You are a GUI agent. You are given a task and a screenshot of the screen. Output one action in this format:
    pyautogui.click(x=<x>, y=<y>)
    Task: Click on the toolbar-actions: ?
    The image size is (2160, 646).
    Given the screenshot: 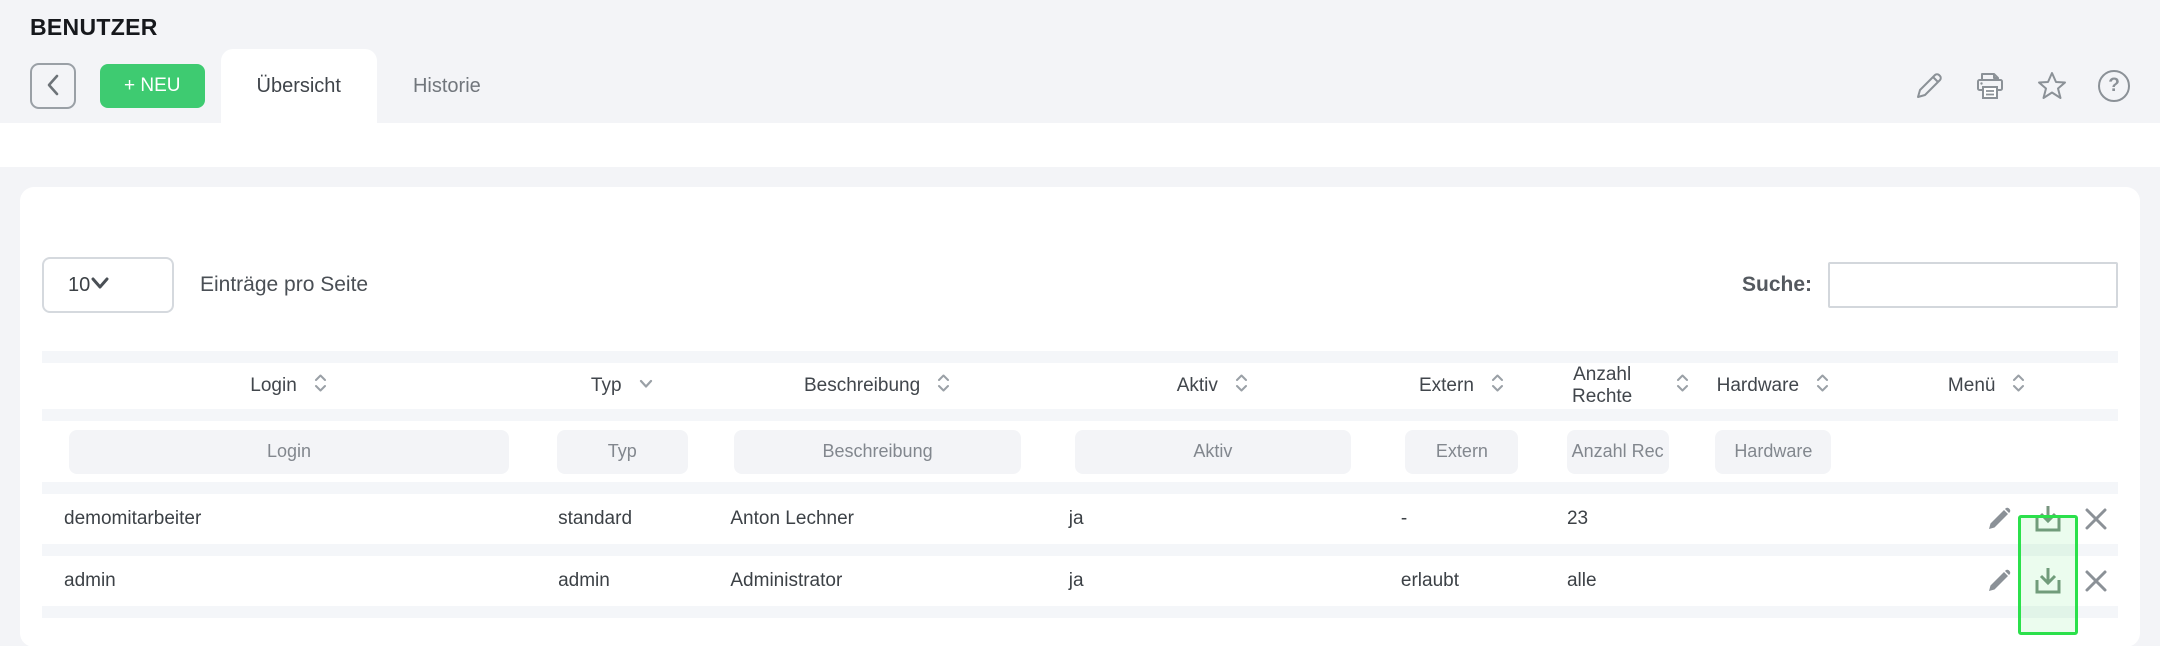 What is the action you would take?
    pyautogui.click(x=2022, y=86)
    